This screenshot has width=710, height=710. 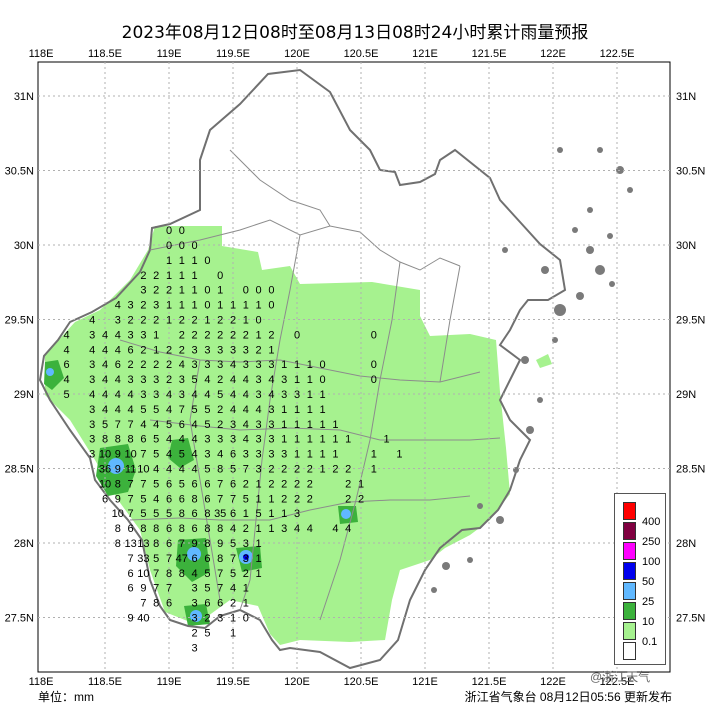 I want to click on legend-label: 10, so click(x=648, y=622).